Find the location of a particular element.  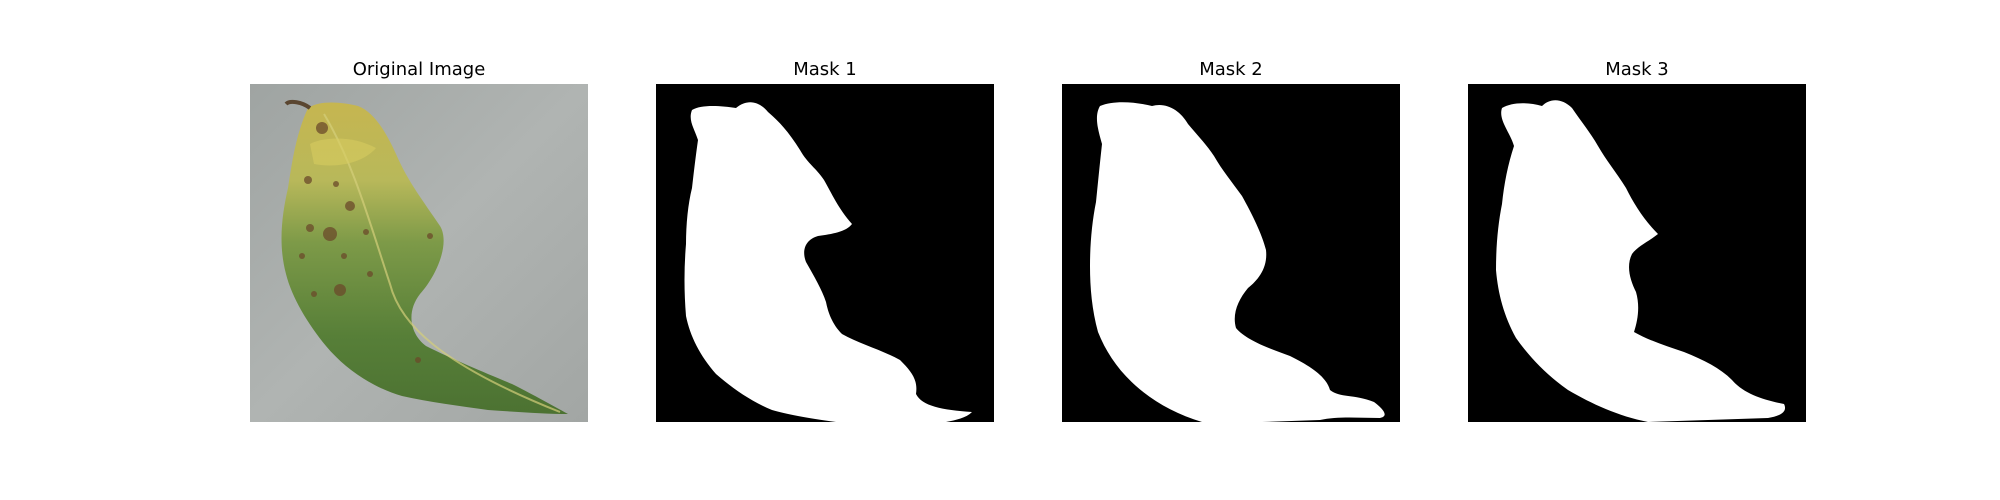

panel-mask-1: Mask 1 is located at coordinates (825, 247).